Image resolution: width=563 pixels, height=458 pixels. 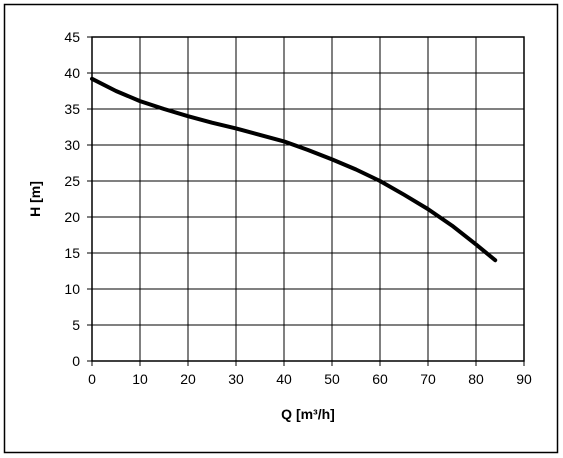 I want to click on x-tick-label: 20, so click(x=188, y=379).